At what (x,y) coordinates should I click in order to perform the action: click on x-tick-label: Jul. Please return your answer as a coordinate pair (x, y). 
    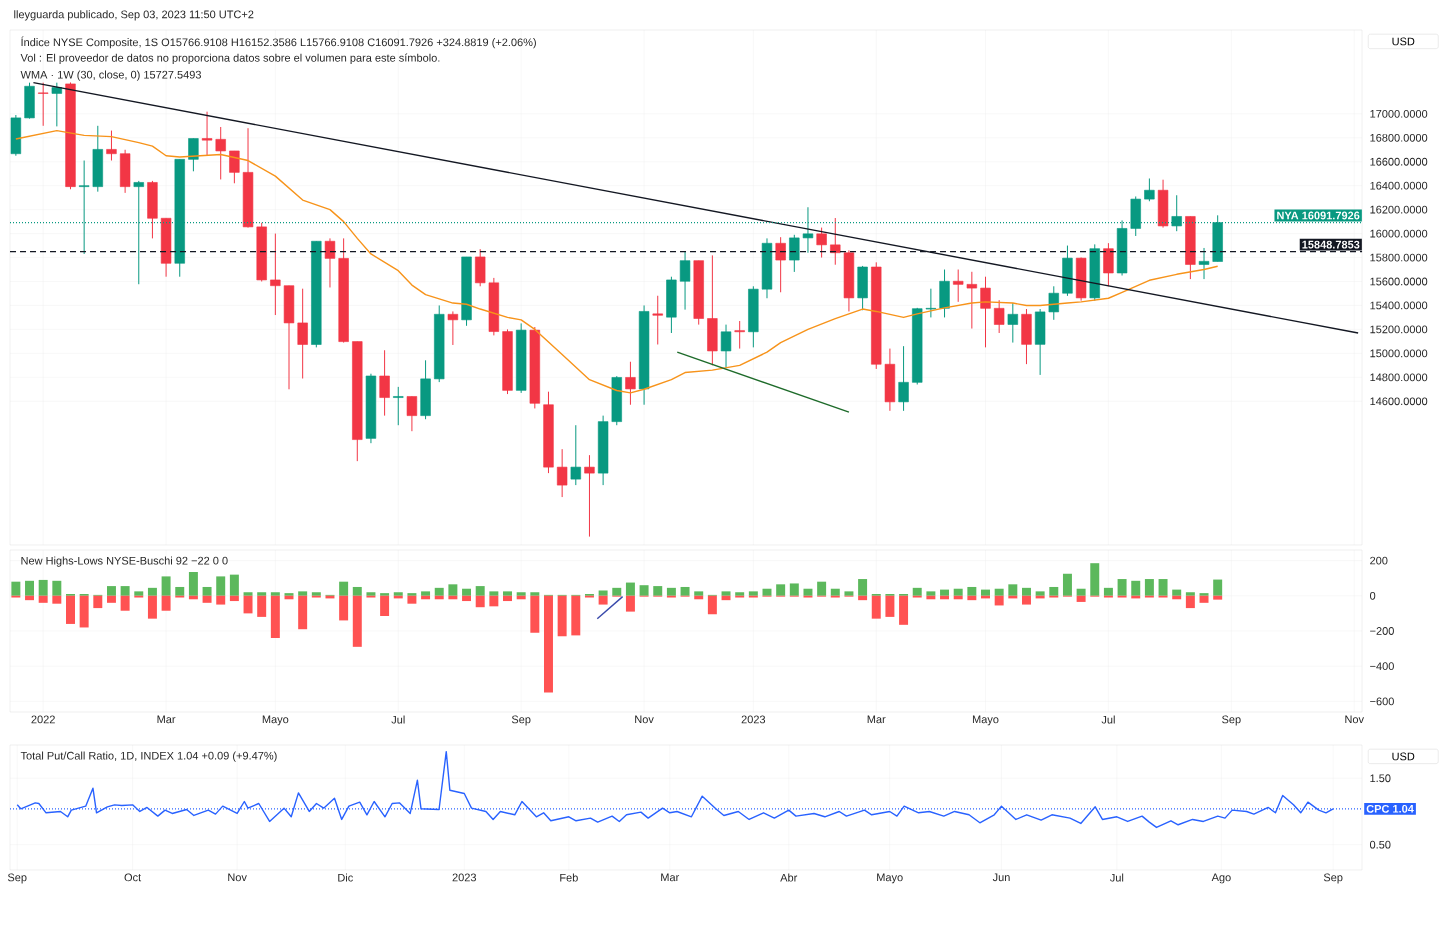
    Looking at the image, I should click on (1116, 877).